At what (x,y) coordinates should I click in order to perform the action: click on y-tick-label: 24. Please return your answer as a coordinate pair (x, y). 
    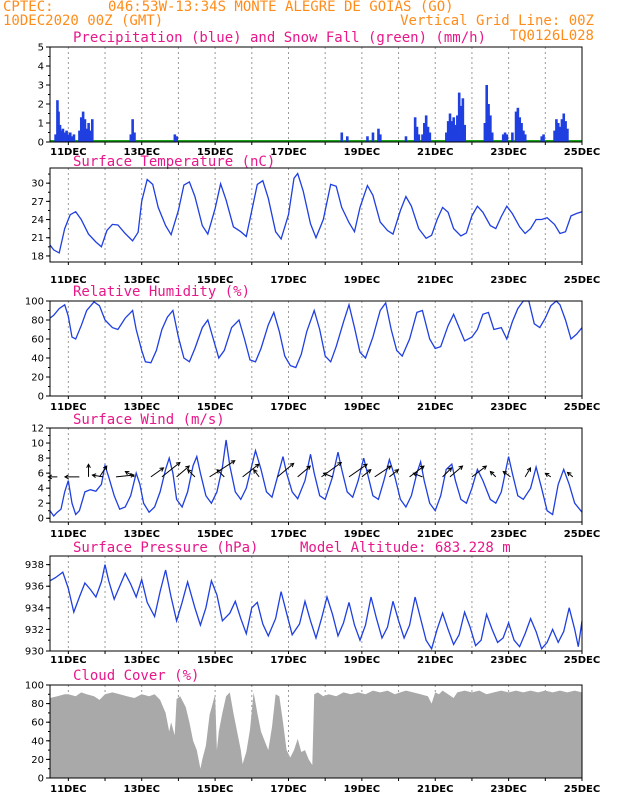
    Looking at the image, I should click on (37, 220).